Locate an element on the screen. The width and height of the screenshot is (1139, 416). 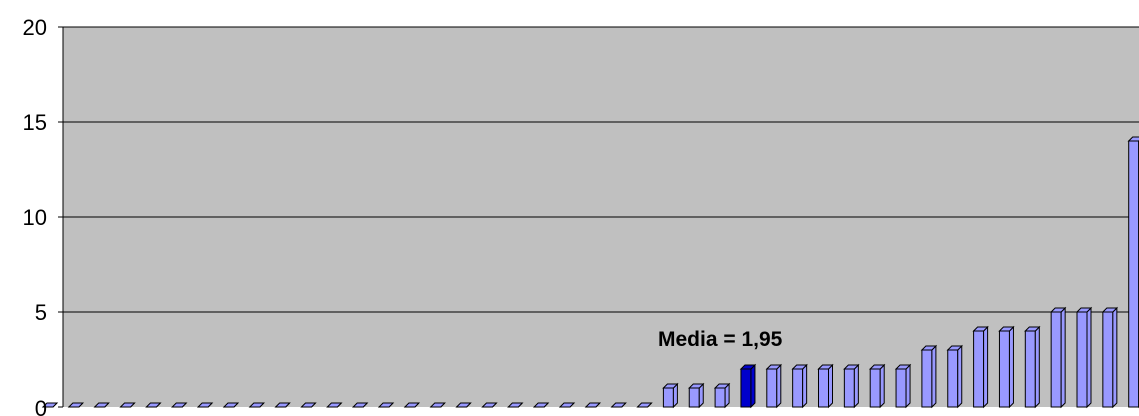
y-axis-ticks: 0 5 10 15 20 is located at coordinates (43, 215).